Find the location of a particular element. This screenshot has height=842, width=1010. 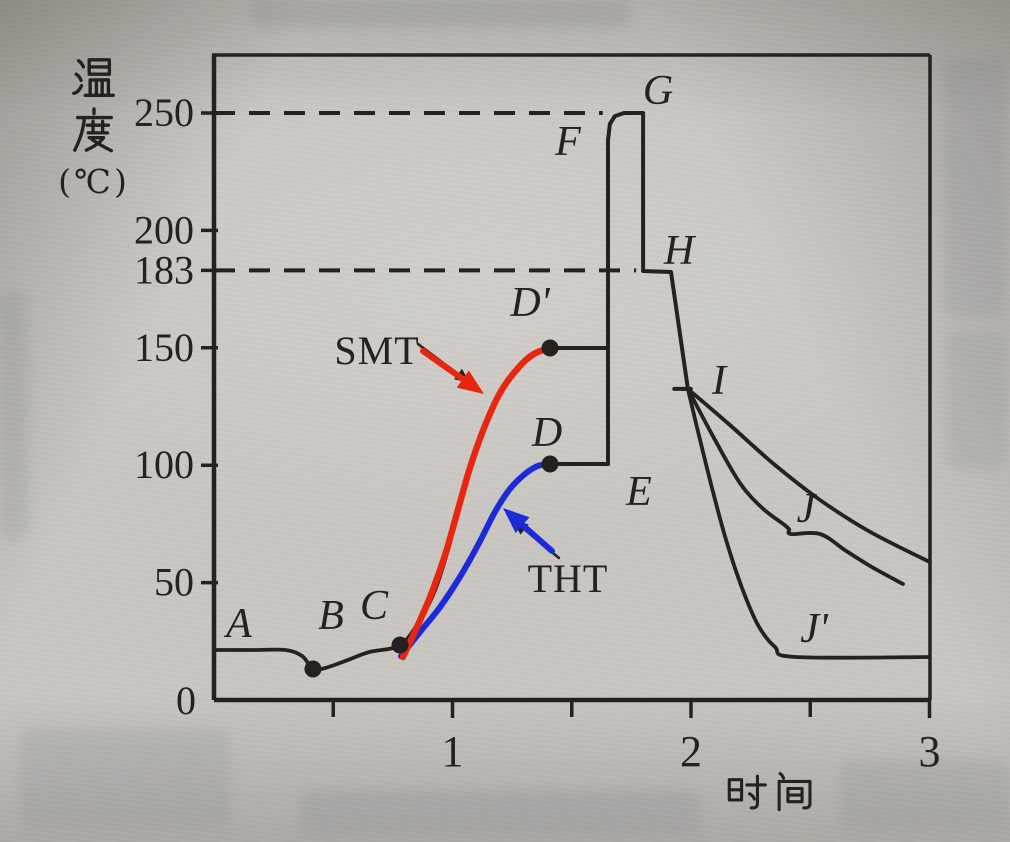

callout-label-tht: THT is located at coordinates (568, 578).